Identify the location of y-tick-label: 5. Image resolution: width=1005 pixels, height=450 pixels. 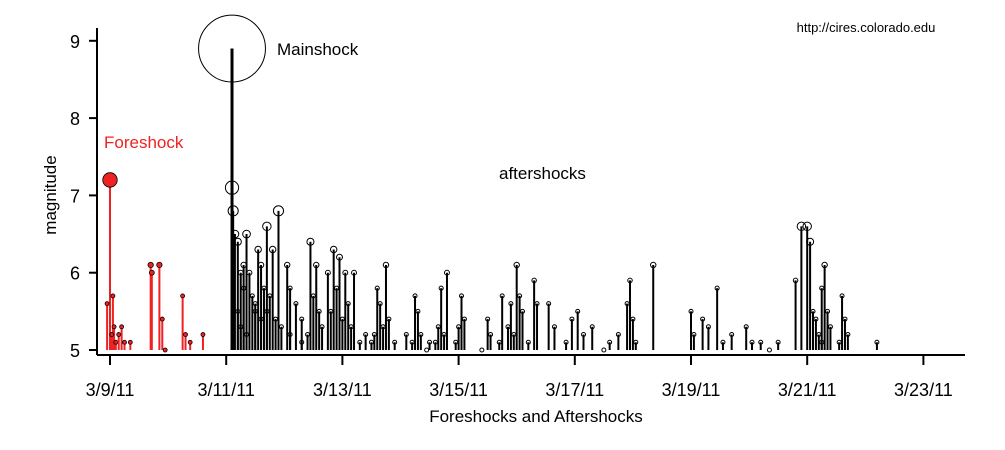
(75, 351).